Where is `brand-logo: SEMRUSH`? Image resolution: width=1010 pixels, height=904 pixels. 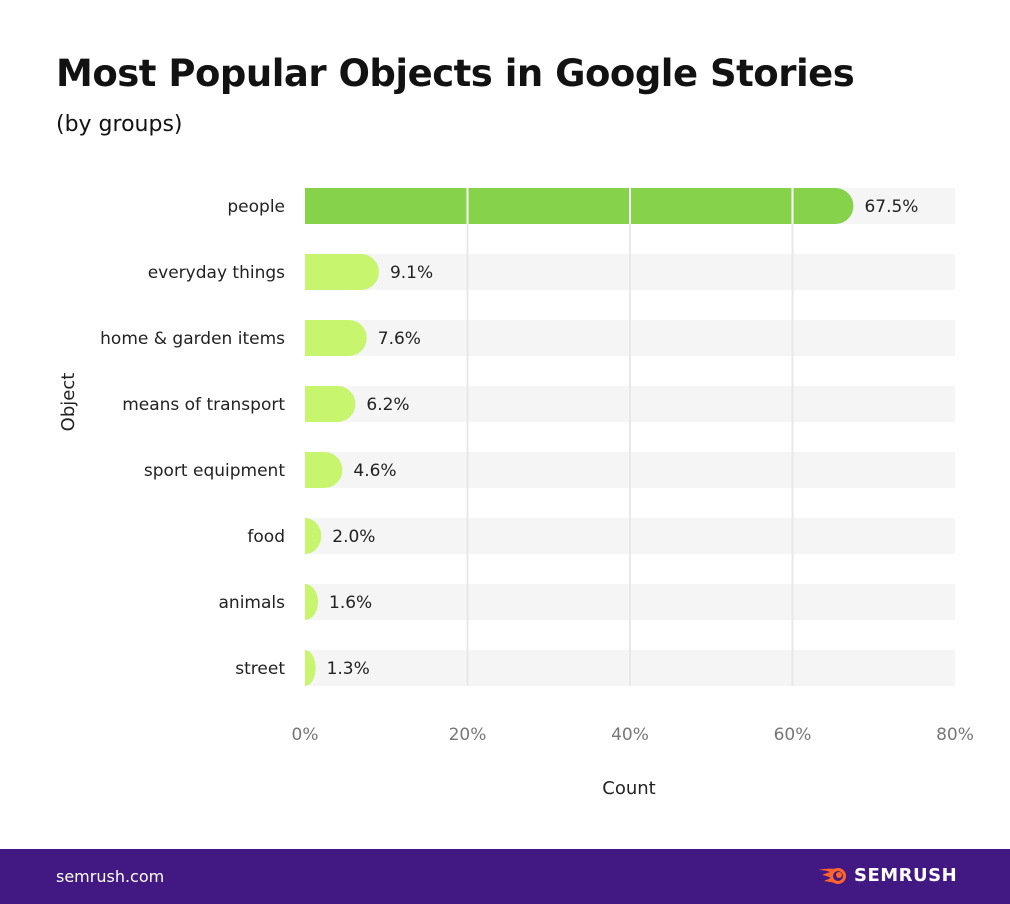 brand-logo: SEMRUSH is located at coordinates (887, 875).